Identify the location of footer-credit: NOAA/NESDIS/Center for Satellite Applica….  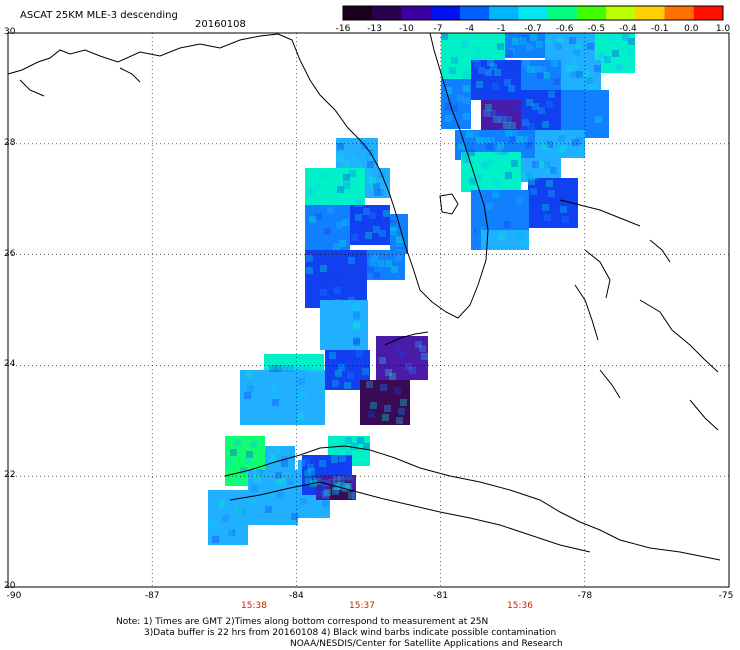
(426, 644).